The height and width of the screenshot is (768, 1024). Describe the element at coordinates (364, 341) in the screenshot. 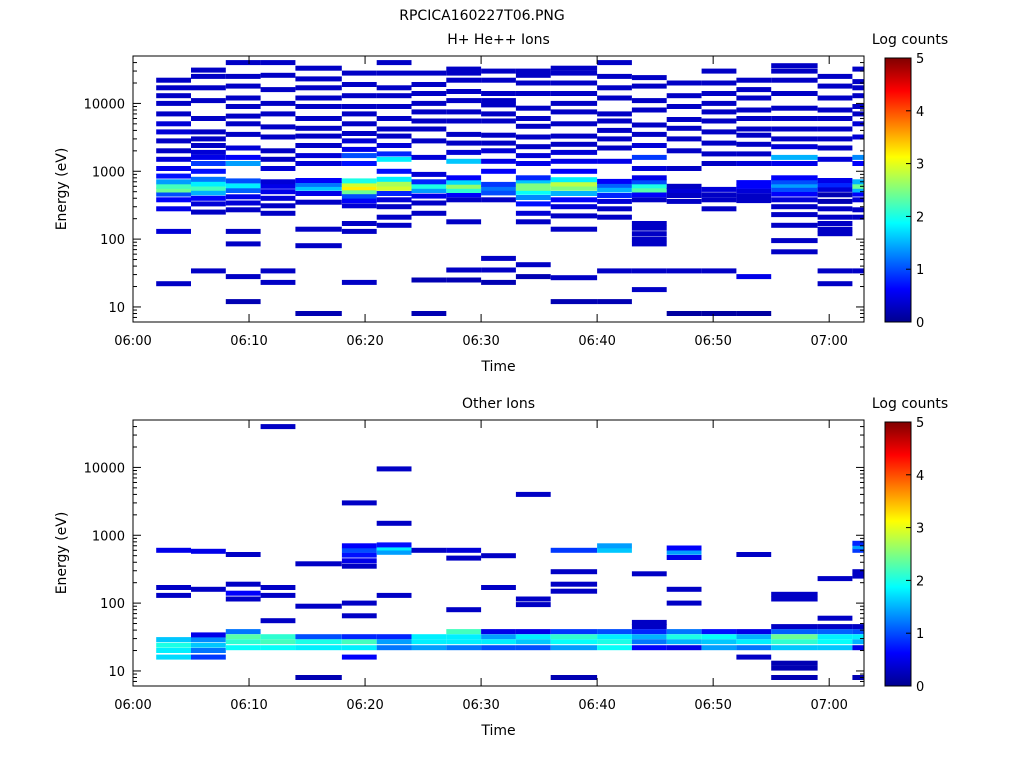

I see `x-tick-label: 06:20` at that location.